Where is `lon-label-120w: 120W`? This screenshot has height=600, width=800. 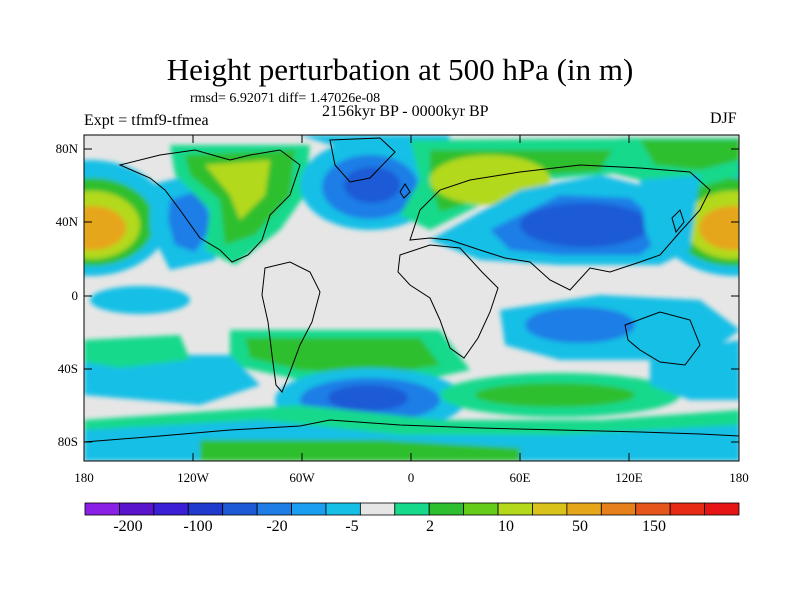 lon-label-120w: 120W is located at coordinates (193, 477).